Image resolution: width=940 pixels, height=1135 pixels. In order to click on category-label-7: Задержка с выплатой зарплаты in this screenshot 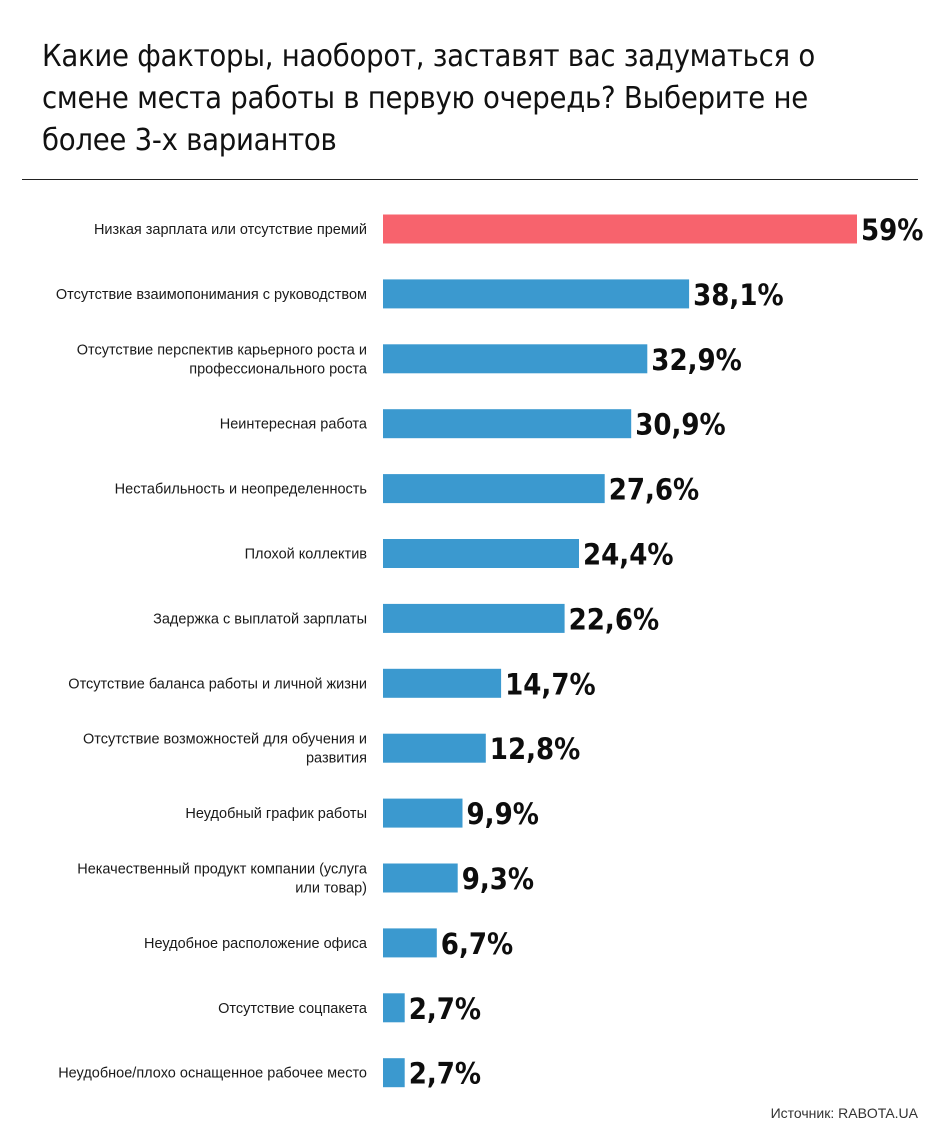, I will do `click(260, 619)`.